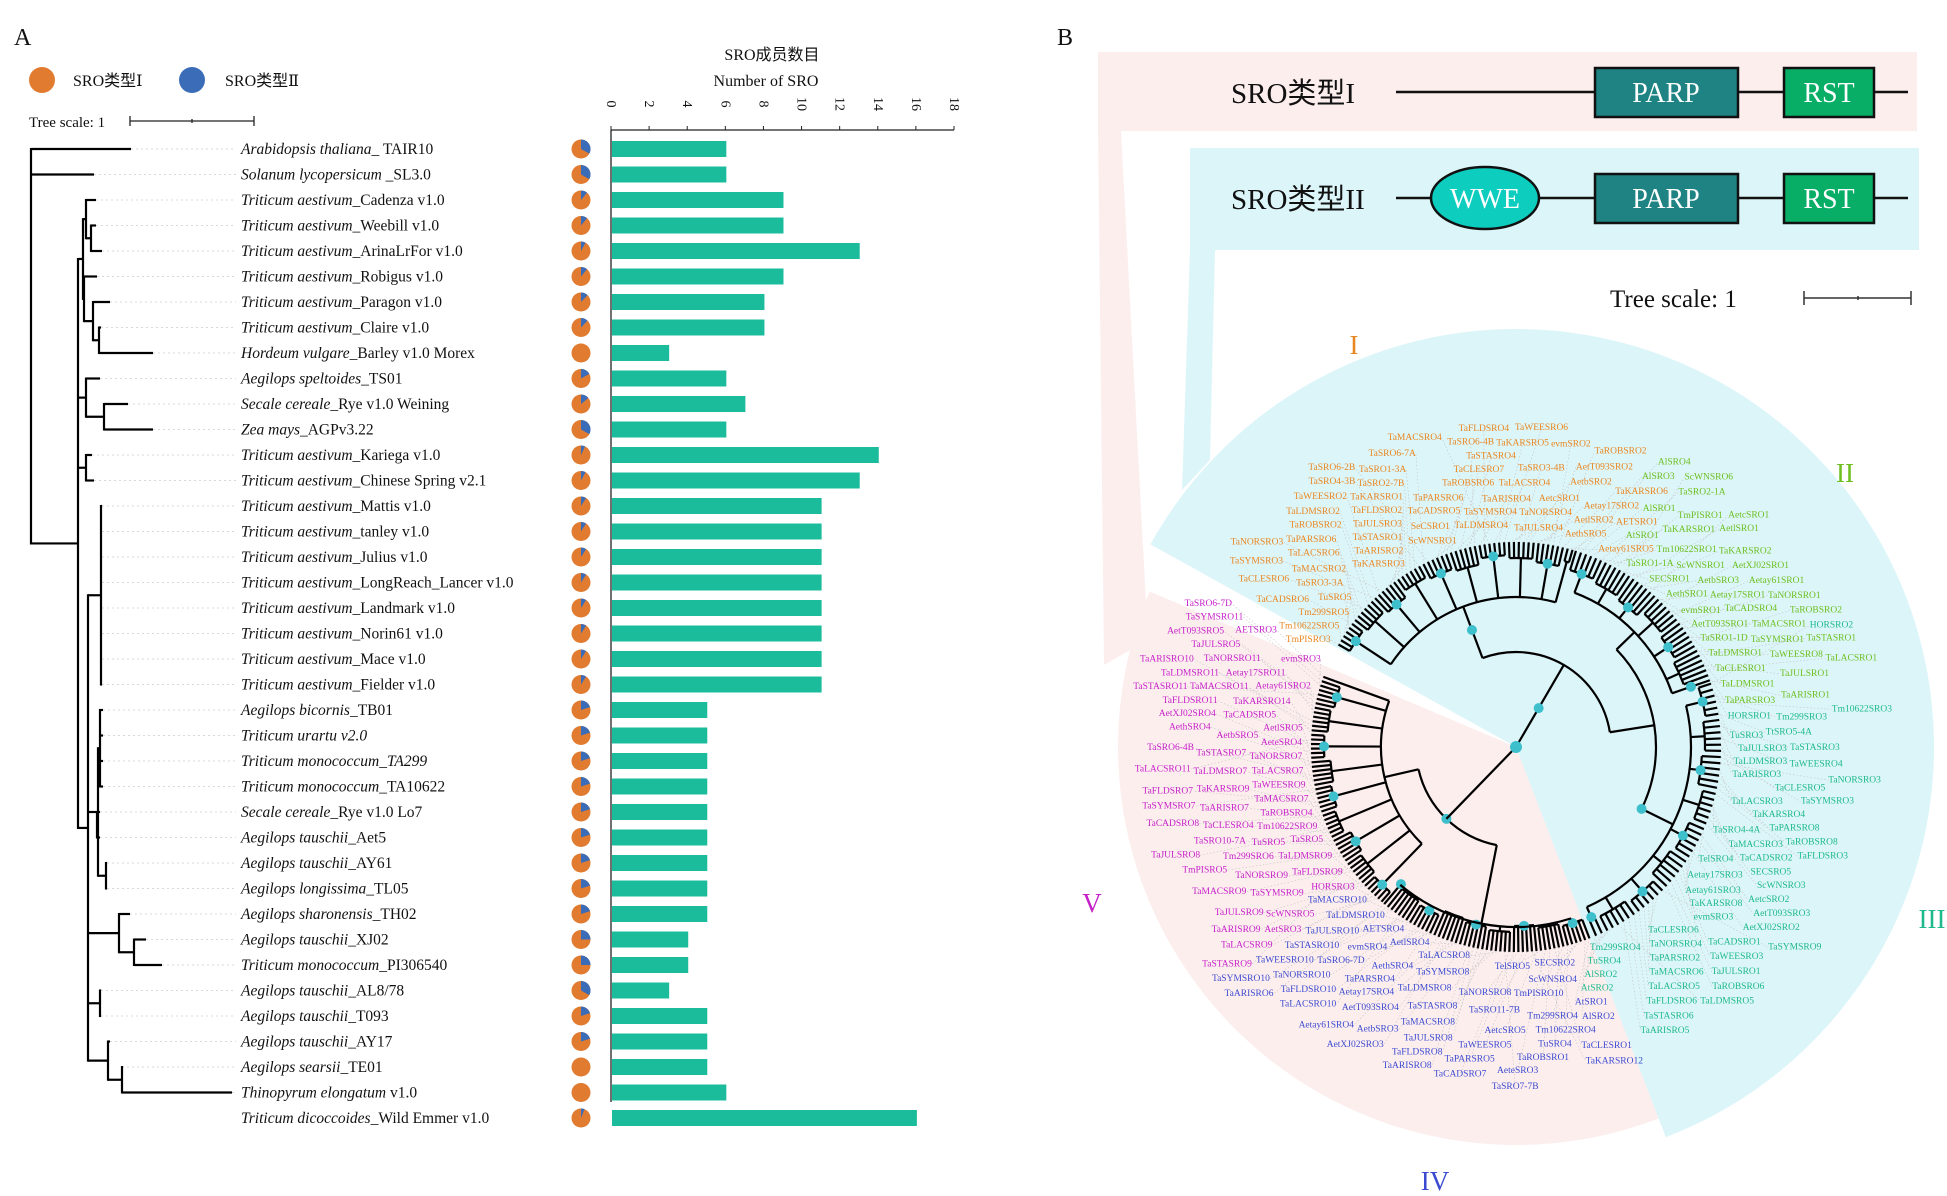 This screenshot has width=1947, height=1196. What do you see at coordinates (1444, 956) in the screenshot?
I see `leaf-label: TaLACSRO8` at bounding box center [1444, 956].